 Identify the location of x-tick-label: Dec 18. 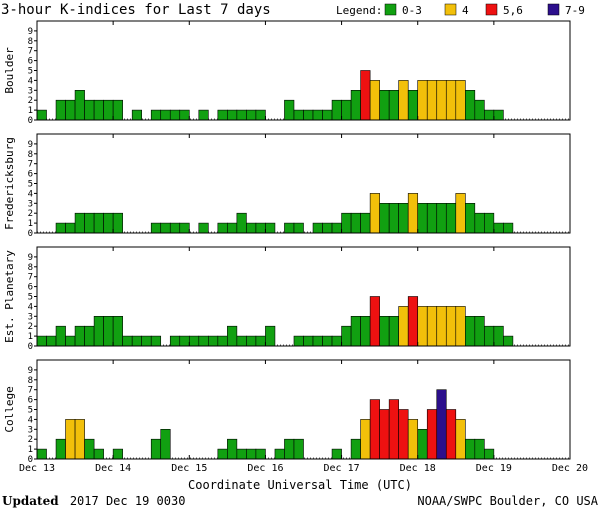
(418, 468).